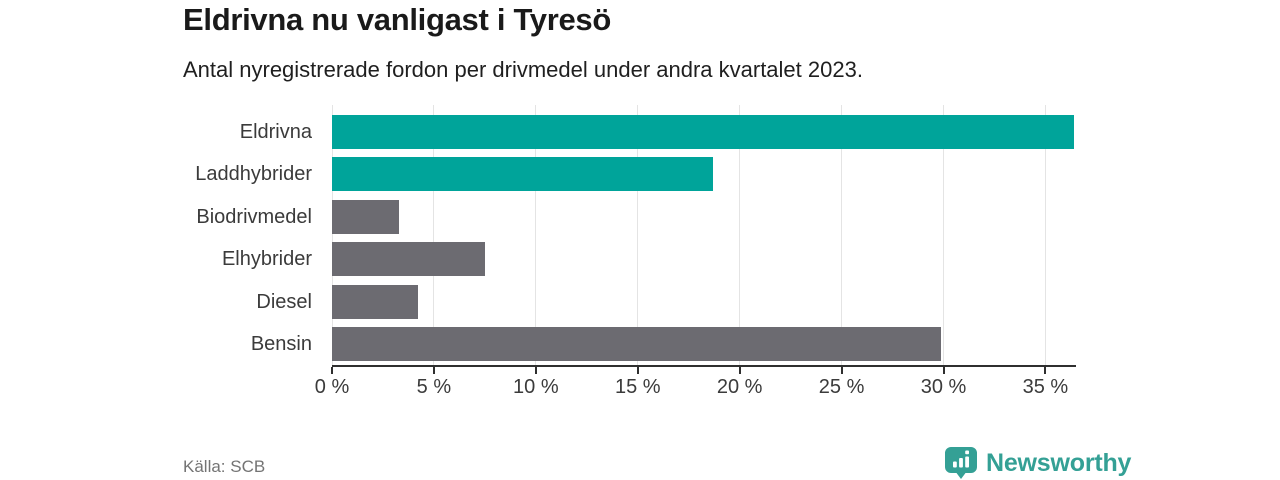  Describe the element at coordinates (254, 216) in the screenshot. I see `category-label-biodrivmedel: Biodrivmedel` at that location.